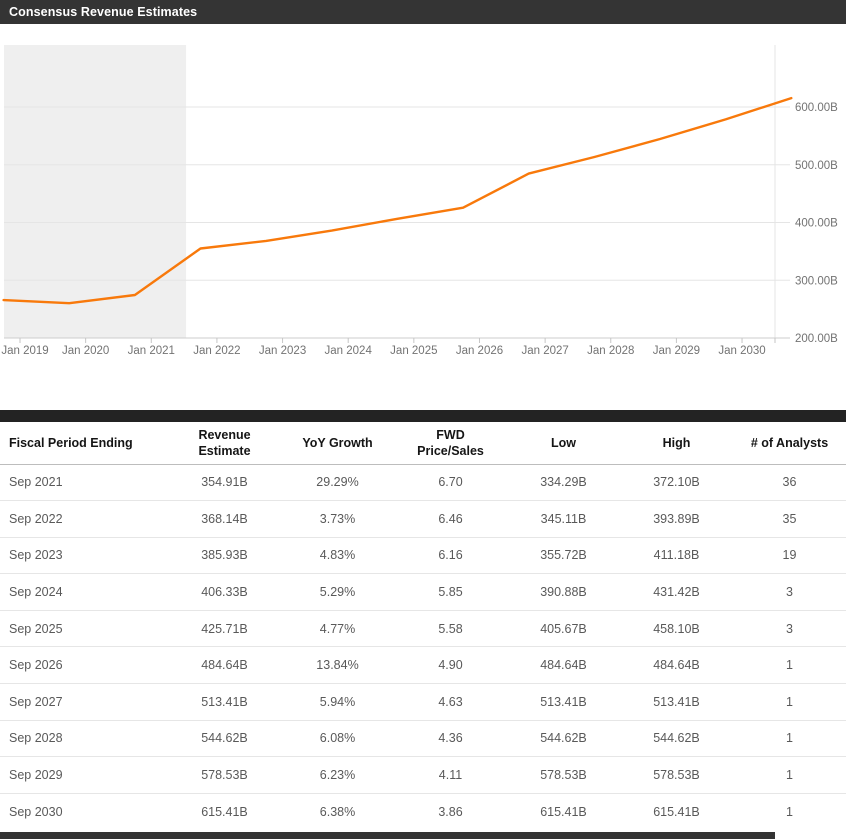 The image size is (846, 839). I want to click on historical-period-shading, so click(95, 191).